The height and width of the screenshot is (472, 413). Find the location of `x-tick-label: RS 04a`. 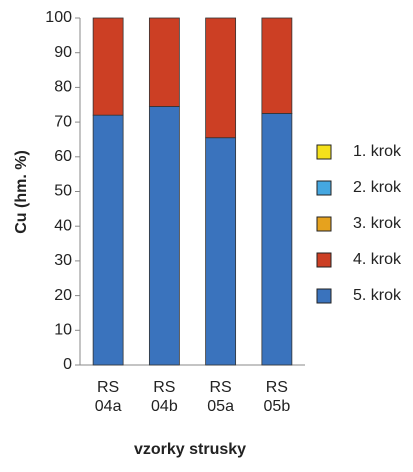

x-tick-label: RS 04a is located at coordinates (108, 397).